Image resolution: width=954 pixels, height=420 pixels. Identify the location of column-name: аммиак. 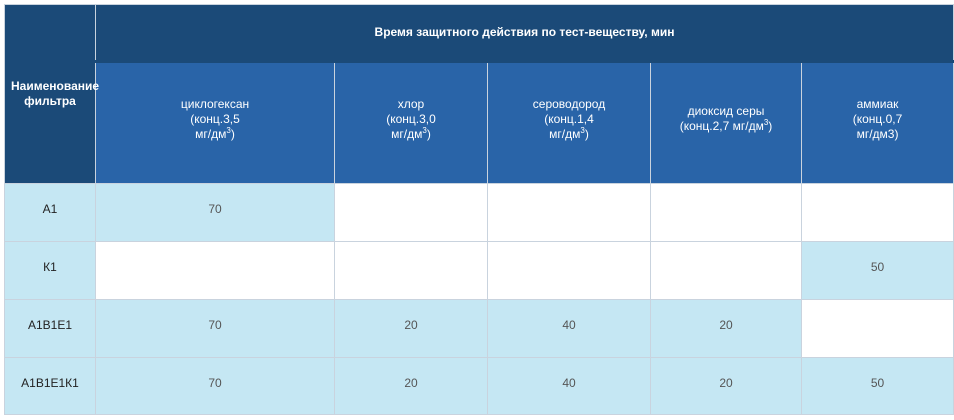
(877, 103).